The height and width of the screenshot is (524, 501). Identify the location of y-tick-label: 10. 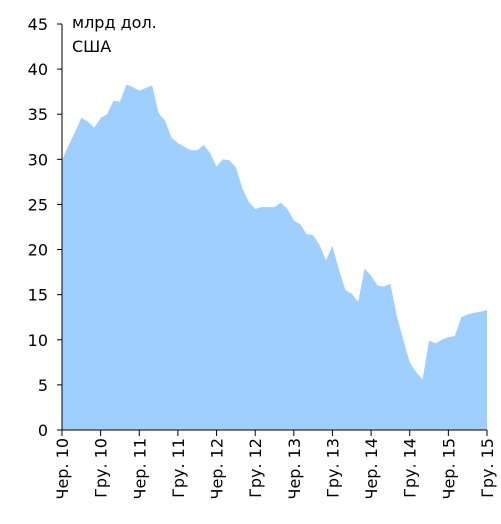
(38, 340).